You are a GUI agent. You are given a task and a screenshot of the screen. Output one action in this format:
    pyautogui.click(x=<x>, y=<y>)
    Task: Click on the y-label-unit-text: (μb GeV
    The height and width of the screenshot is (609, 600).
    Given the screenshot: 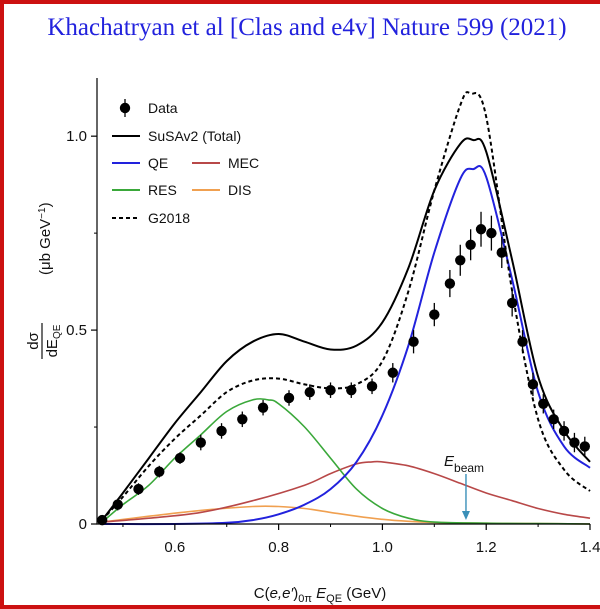 What is the action you would take?
    pyautogui.click(x=45, y=247)
    